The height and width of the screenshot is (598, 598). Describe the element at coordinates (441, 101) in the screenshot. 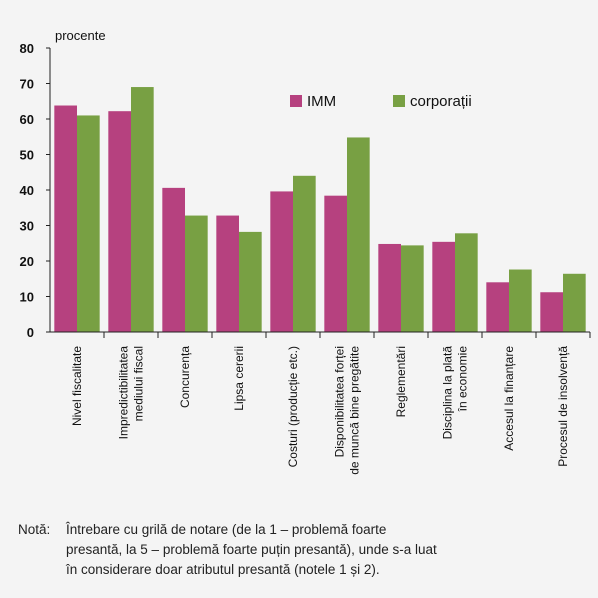

I see `legend-label: corporații` at that location.